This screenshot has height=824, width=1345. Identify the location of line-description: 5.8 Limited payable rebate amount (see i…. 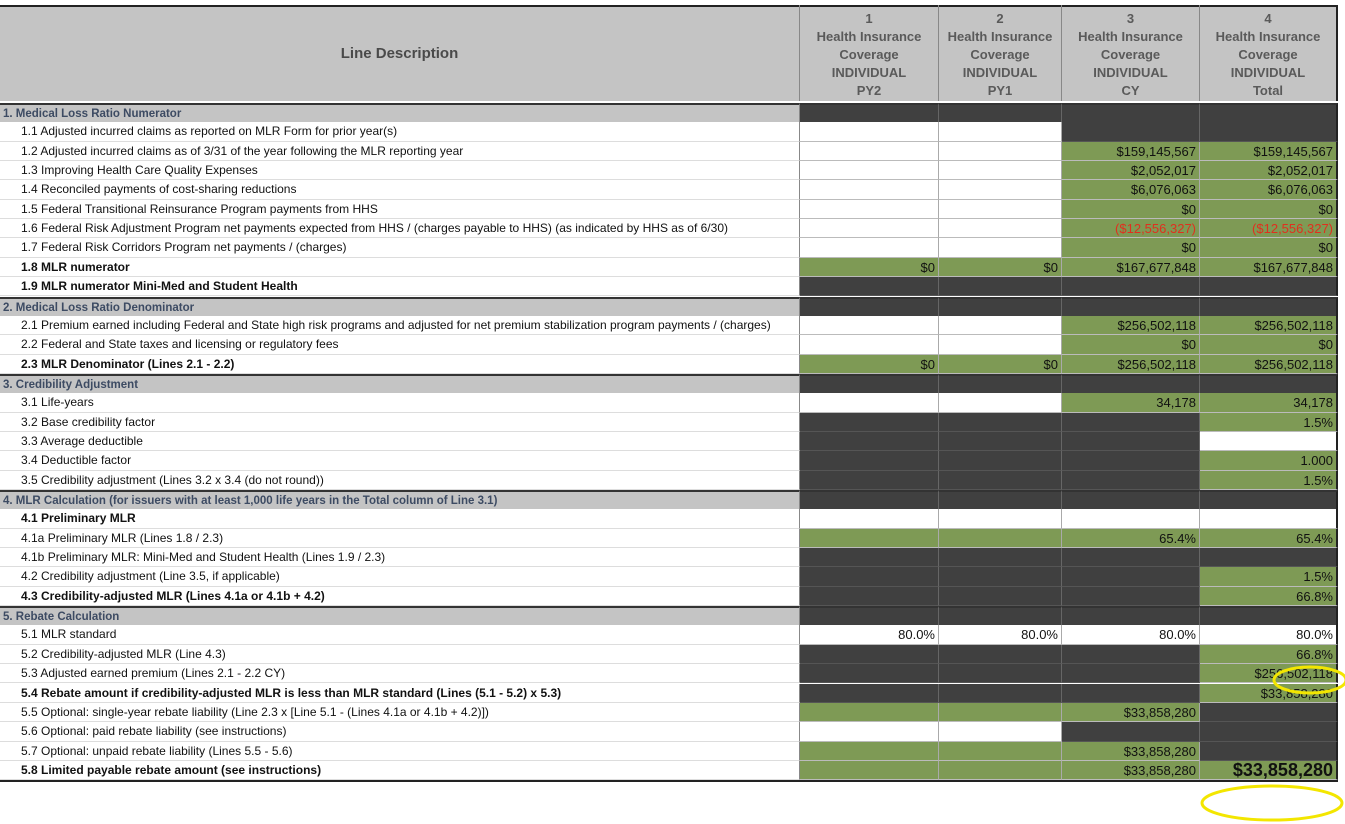
(400, 770).